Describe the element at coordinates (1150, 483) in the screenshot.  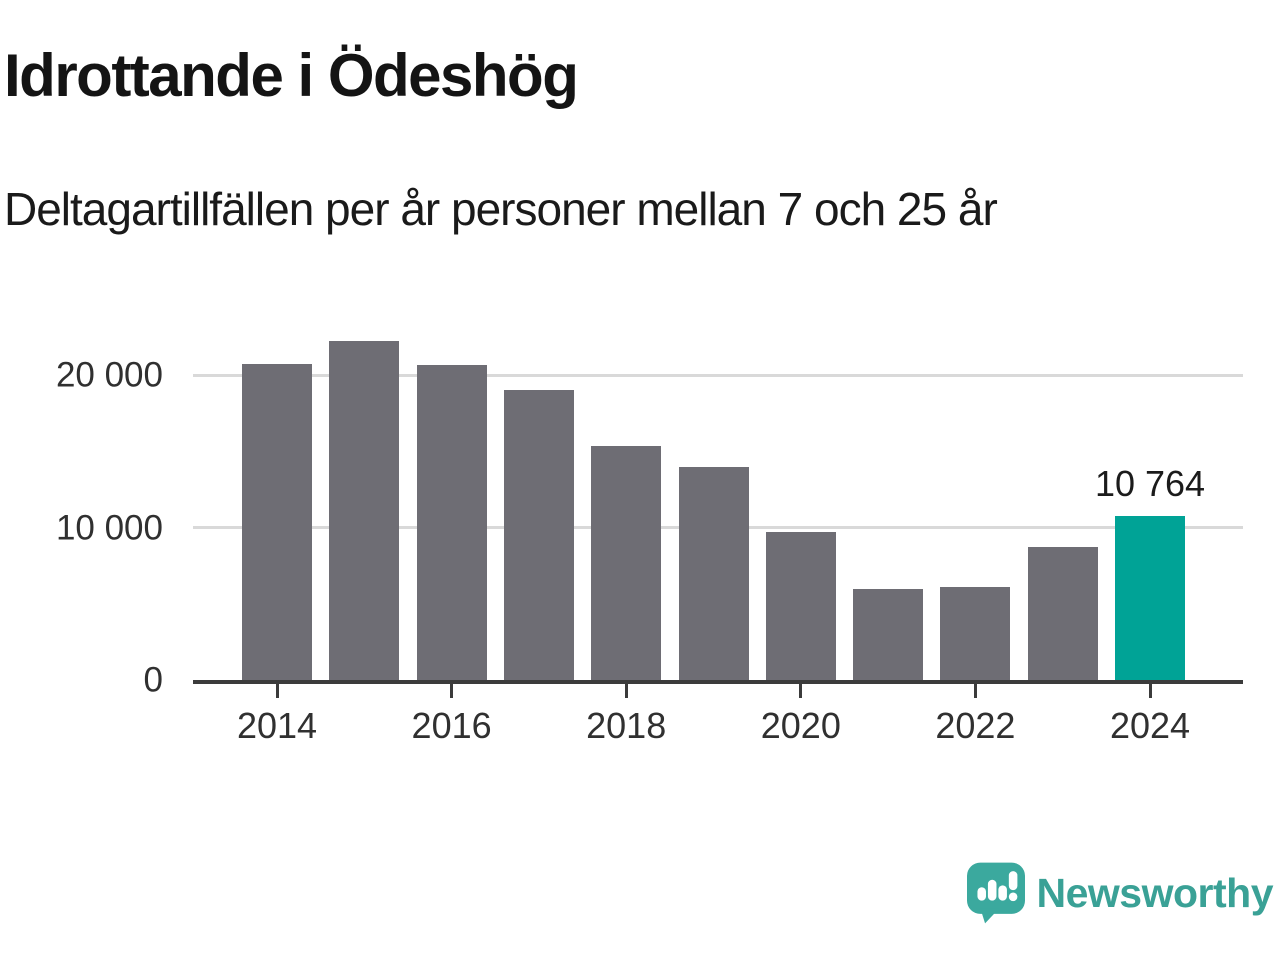
I see `value-label-2024: 10 764` at that location.